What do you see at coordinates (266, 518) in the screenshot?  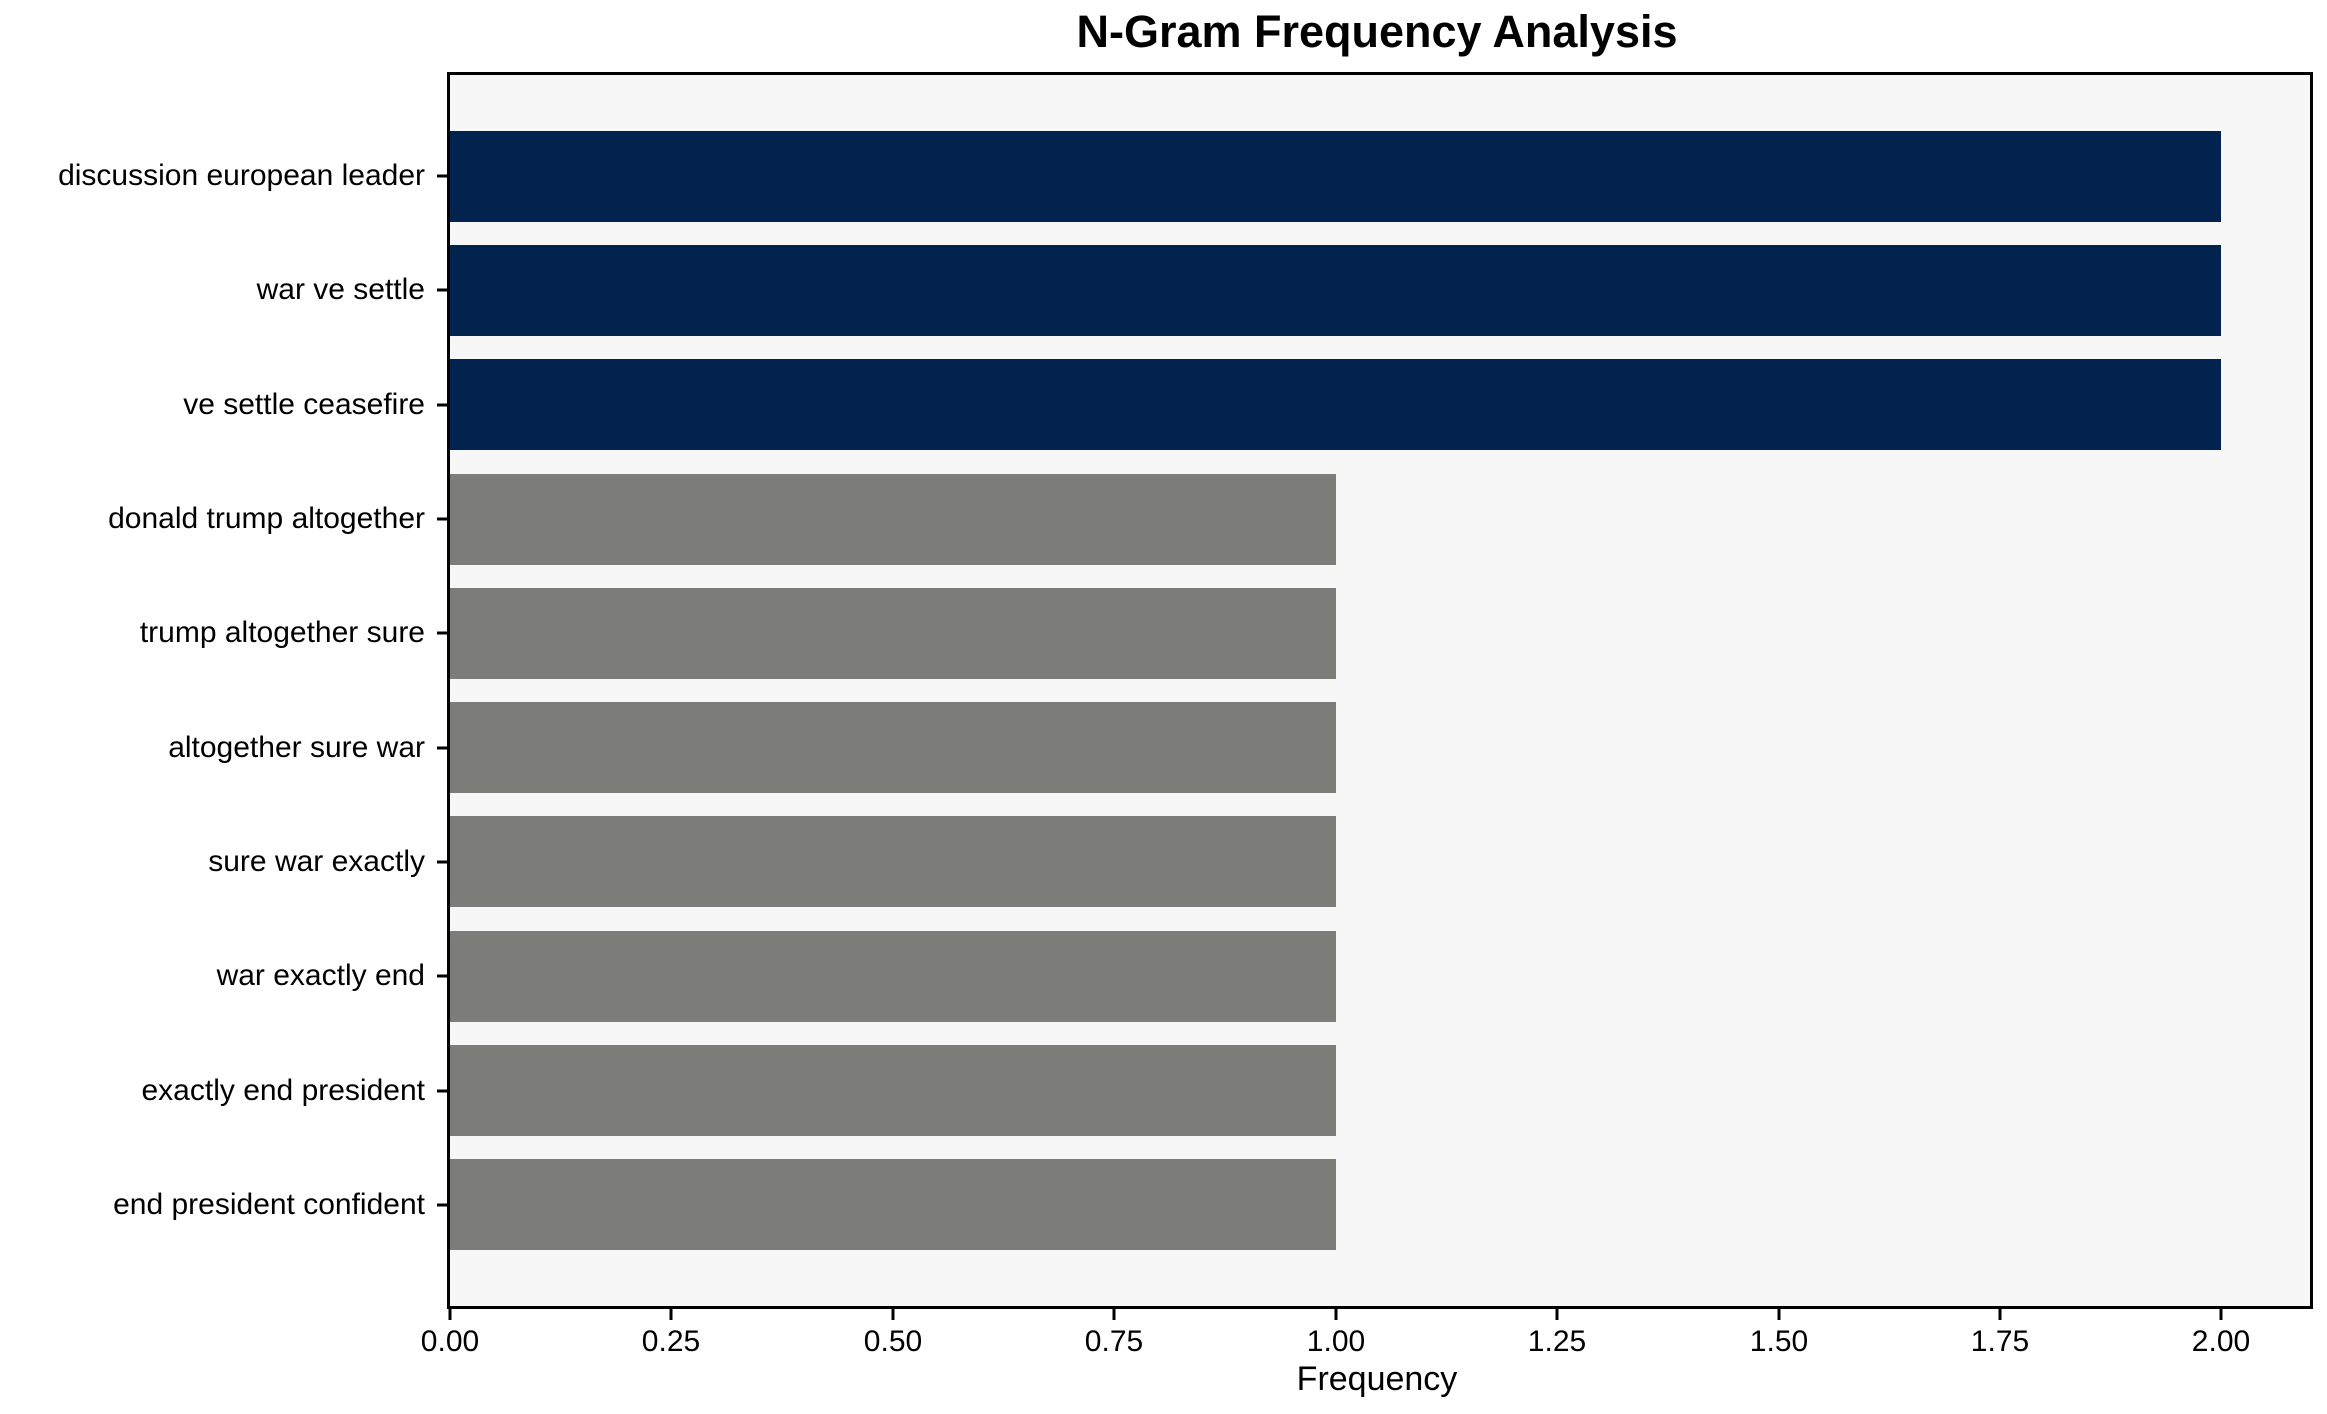 I see `y-tick-label: donald trump altogether` at bounding box center [266, 518].